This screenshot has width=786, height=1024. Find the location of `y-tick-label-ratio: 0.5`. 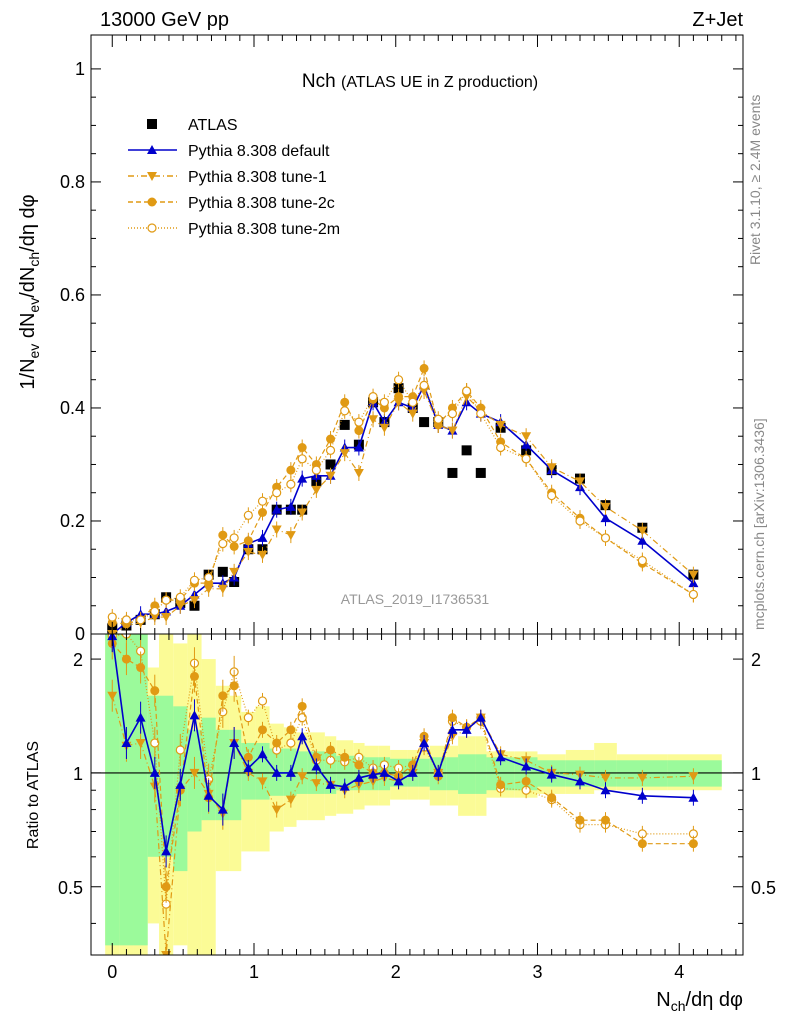

y-tick-label-ratio: 0.5 is located at coordinates (70, 888).